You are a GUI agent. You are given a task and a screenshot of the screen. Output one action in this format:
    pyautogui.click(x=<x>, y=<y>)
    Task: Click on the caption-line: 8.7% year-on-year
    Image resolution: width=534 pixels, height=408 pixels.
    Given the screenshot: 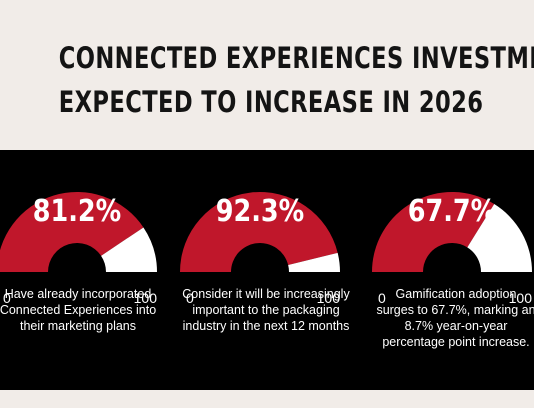 What is the action you would take?
    pyautogui.click(x=456, y=326)
    